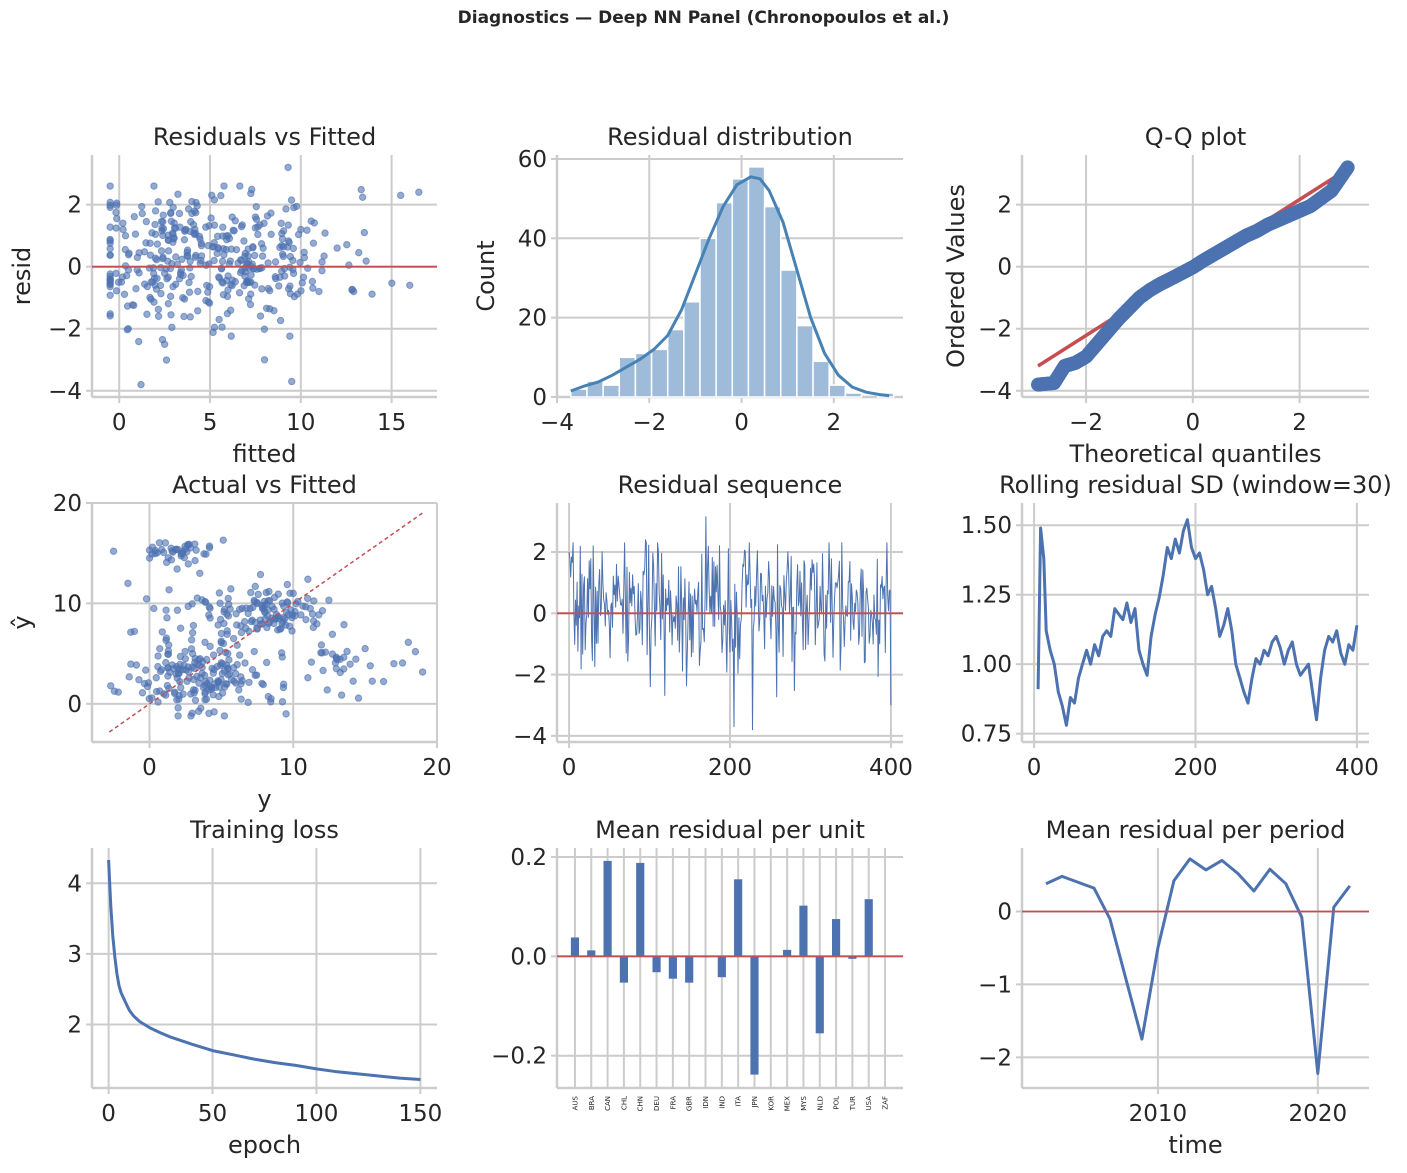 The height and width of the screenshot is (1173, 1407). What do you see at coordinates (1196, 768) in the screenshot?
I see `x-tick-label: 200` at bounding box center [1196, 768].